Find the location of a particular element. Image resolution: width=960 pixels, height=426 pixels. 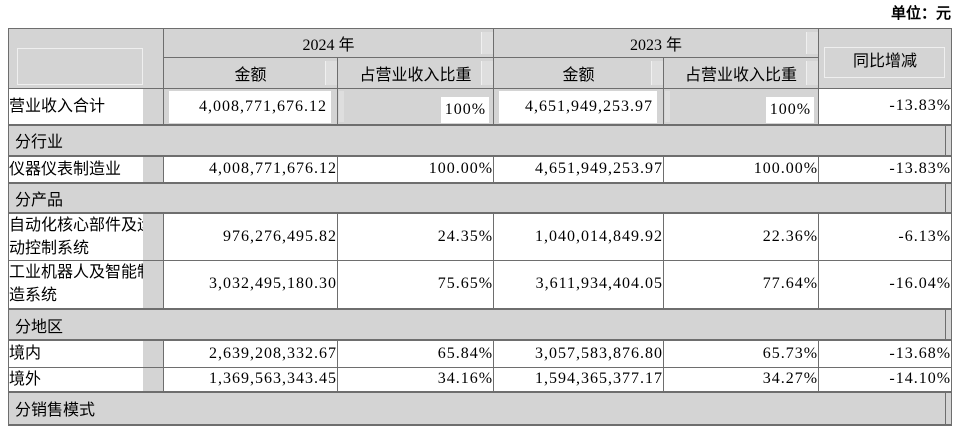

amount-2023-header: 金额 is located at coordinates (579, 73).